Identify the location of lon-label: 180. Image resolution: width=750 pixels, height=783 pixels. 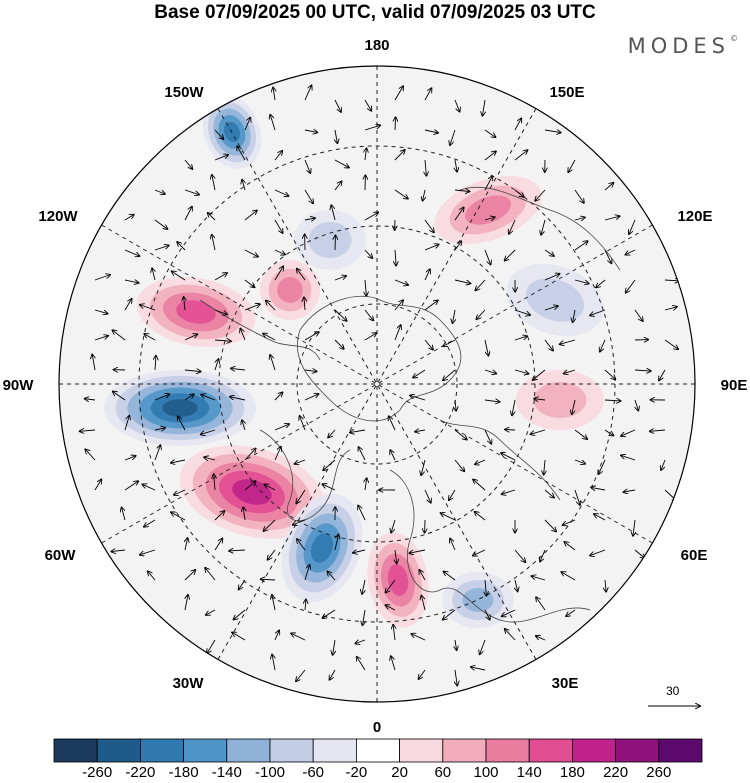
(376, 45).